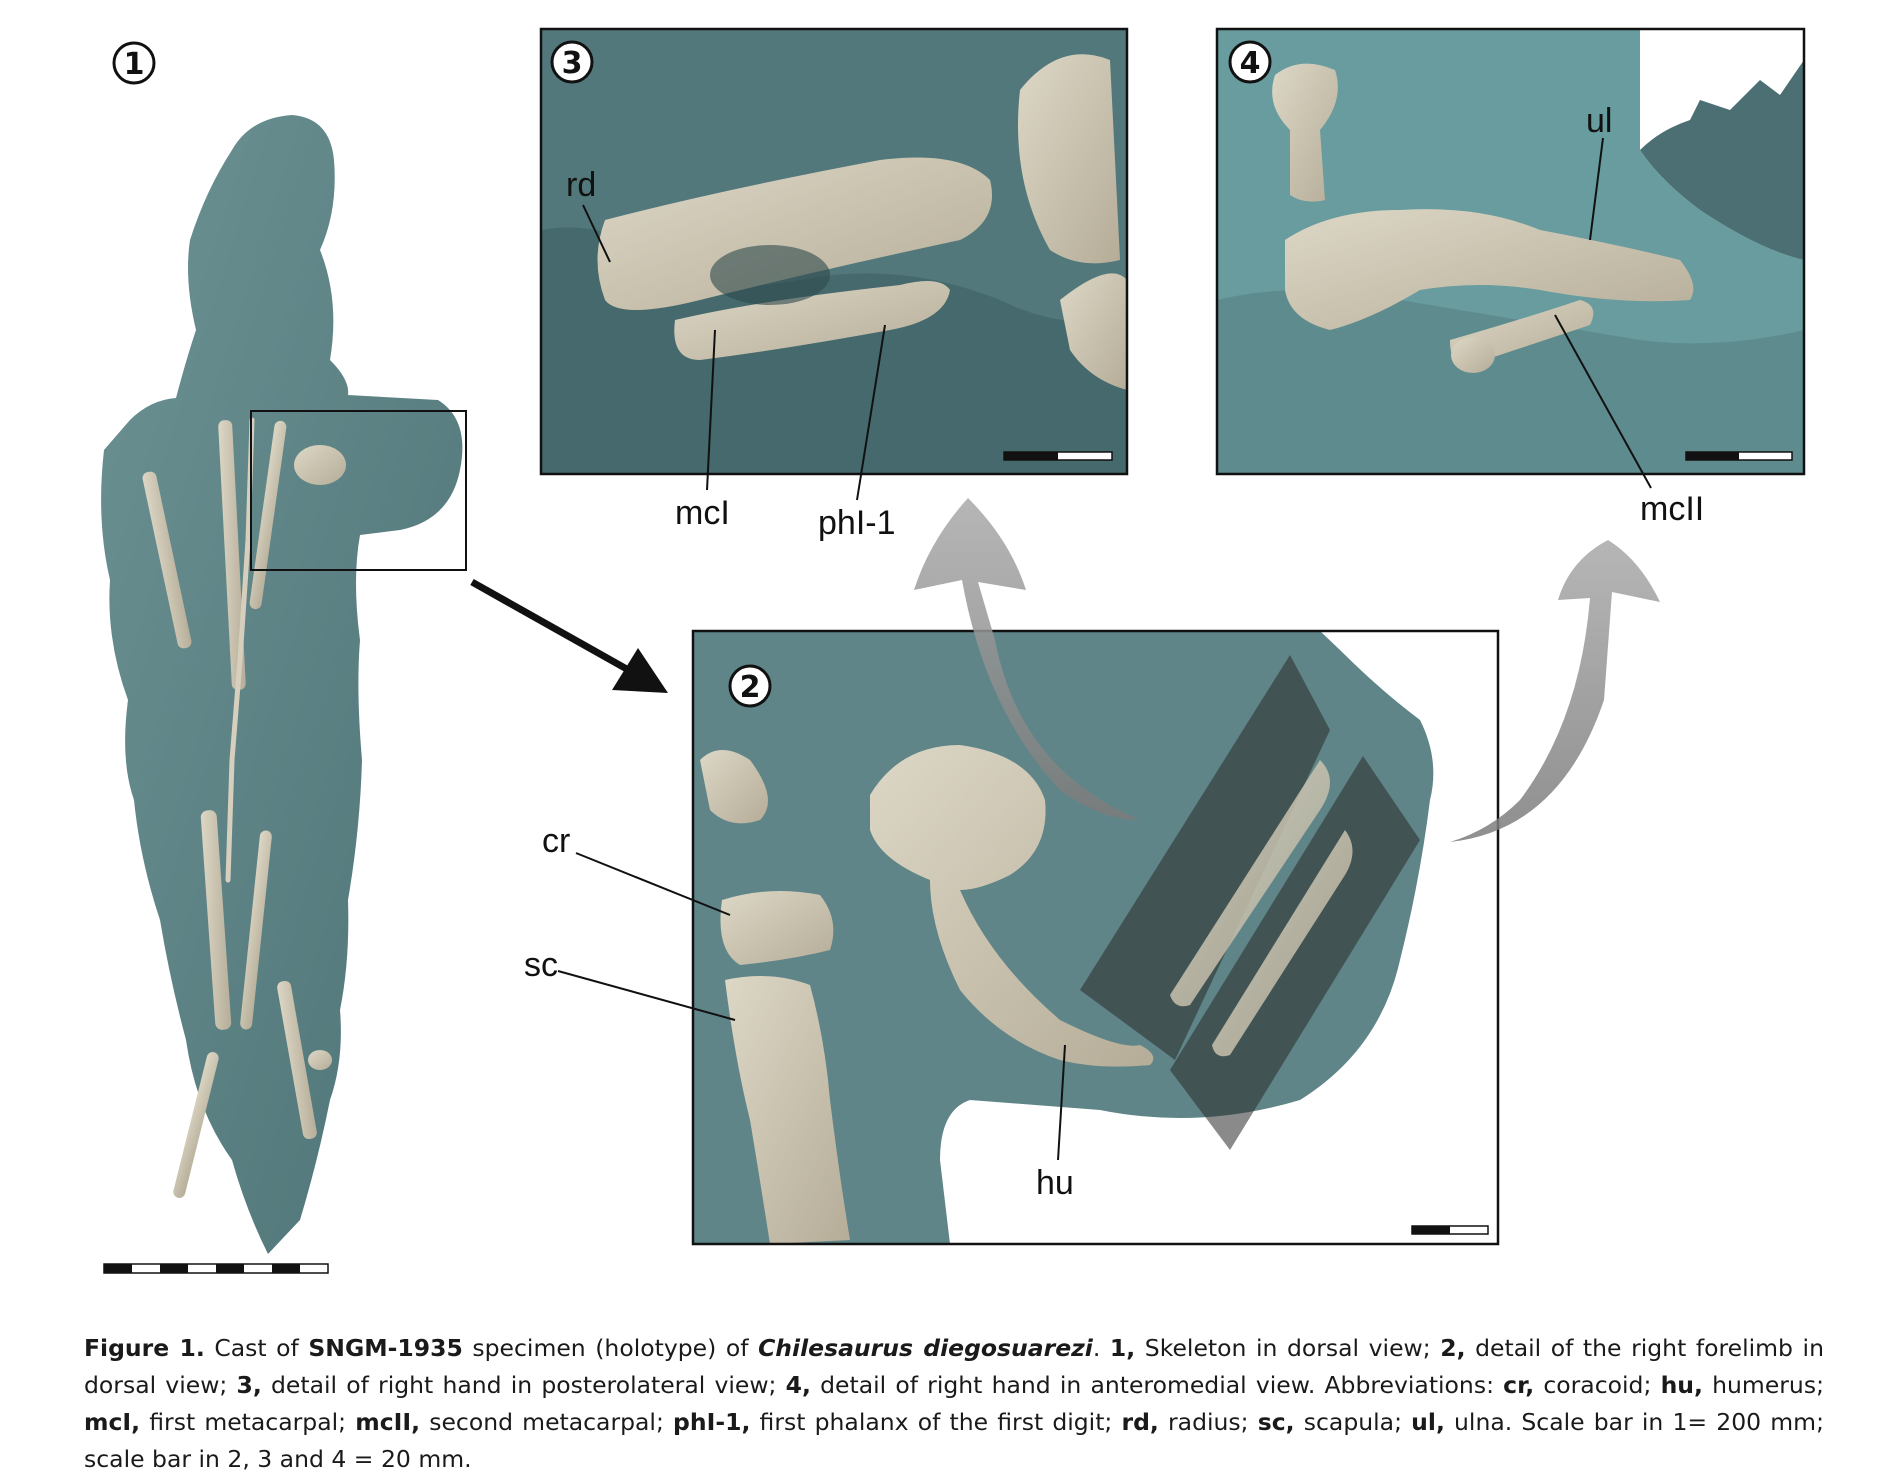  Describe the element at coordinates (857, 523) in the screenshot. I see `label-phi-1: phI-1` at that location.